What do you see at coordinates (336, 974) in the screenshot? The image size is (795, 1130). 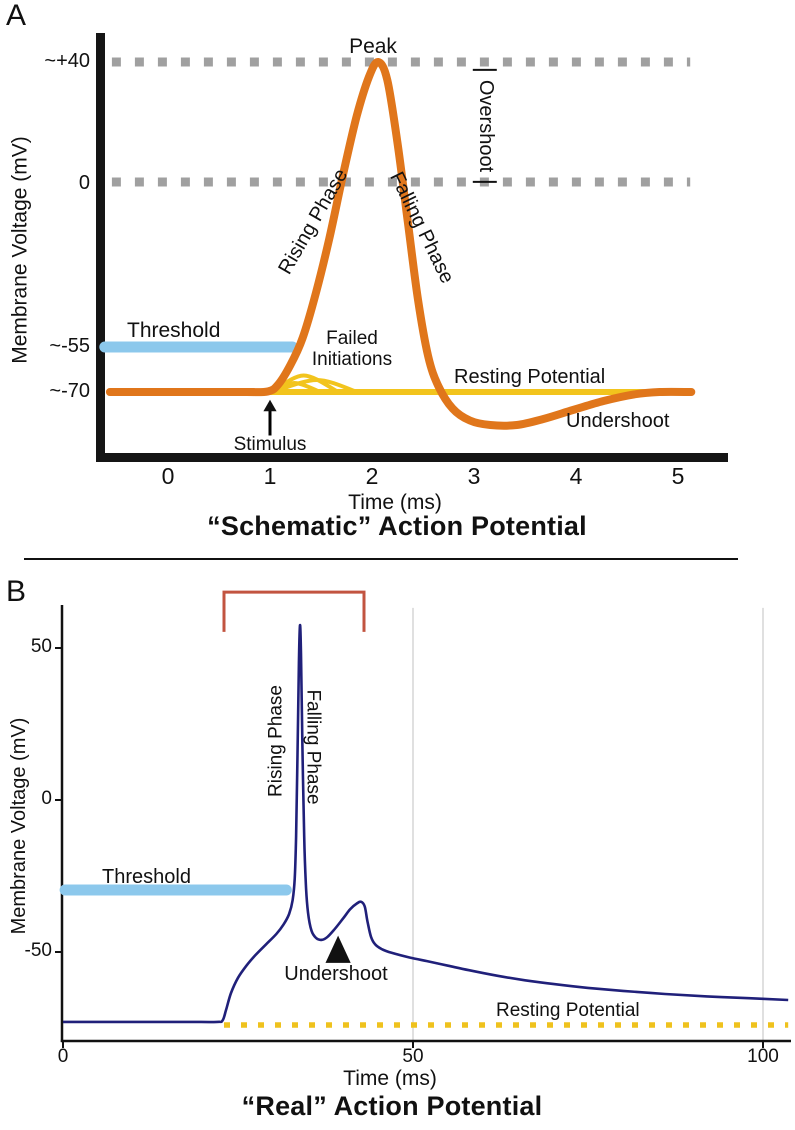 I see `undershoot-label-b: Undershoot` at bounding box center [336, 974].